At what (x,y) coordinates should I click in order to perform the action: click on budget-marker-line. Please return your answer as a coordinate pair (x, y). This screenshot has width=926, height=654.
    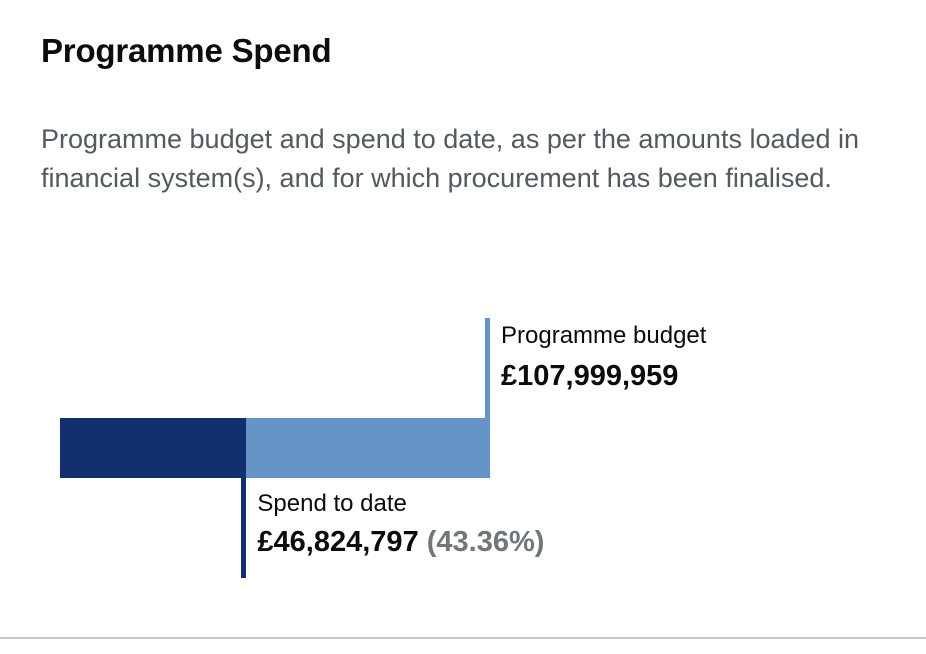
    Looking at the image, I should click on (487, 368).